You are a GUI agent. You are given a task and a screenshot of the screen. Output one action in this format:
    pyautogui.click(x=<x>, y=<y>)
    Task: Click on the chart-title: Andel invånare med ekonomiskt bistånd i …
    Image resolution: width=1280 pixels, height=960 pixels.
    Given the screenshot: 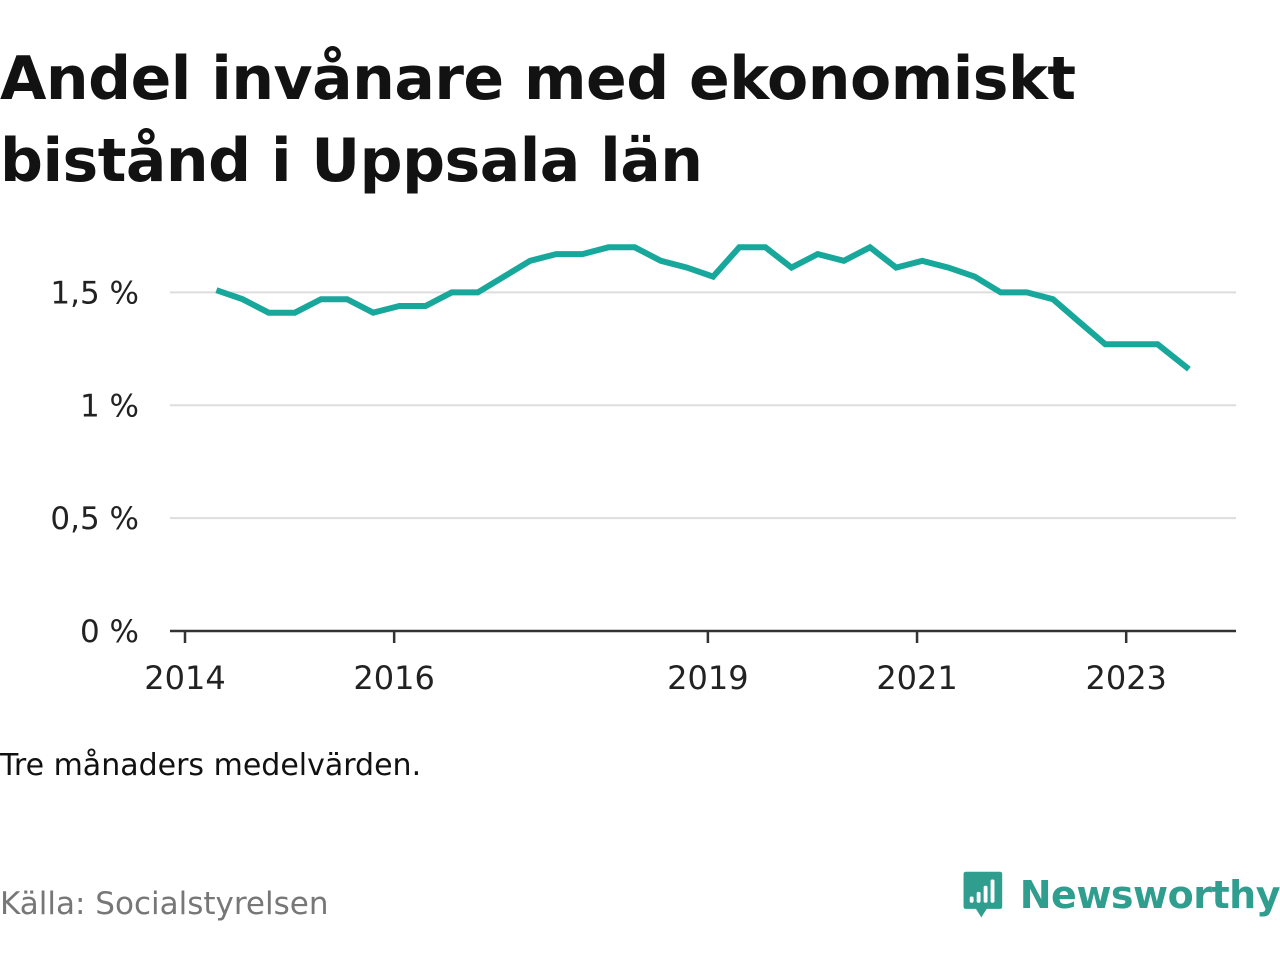 What is the action you would take?
    pyautogui.click(x=538, y=120)
    